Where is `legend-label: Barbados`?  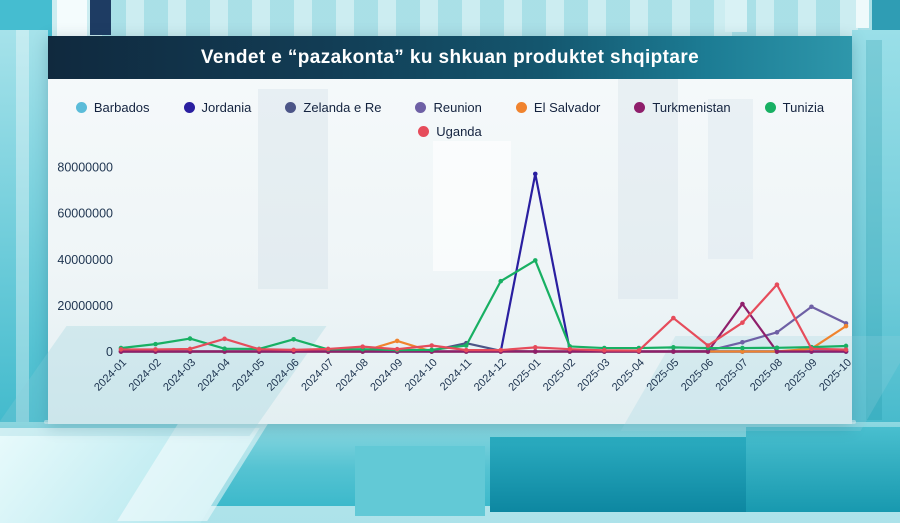
legend-label: Barbados is located at coordinates (121, 107).